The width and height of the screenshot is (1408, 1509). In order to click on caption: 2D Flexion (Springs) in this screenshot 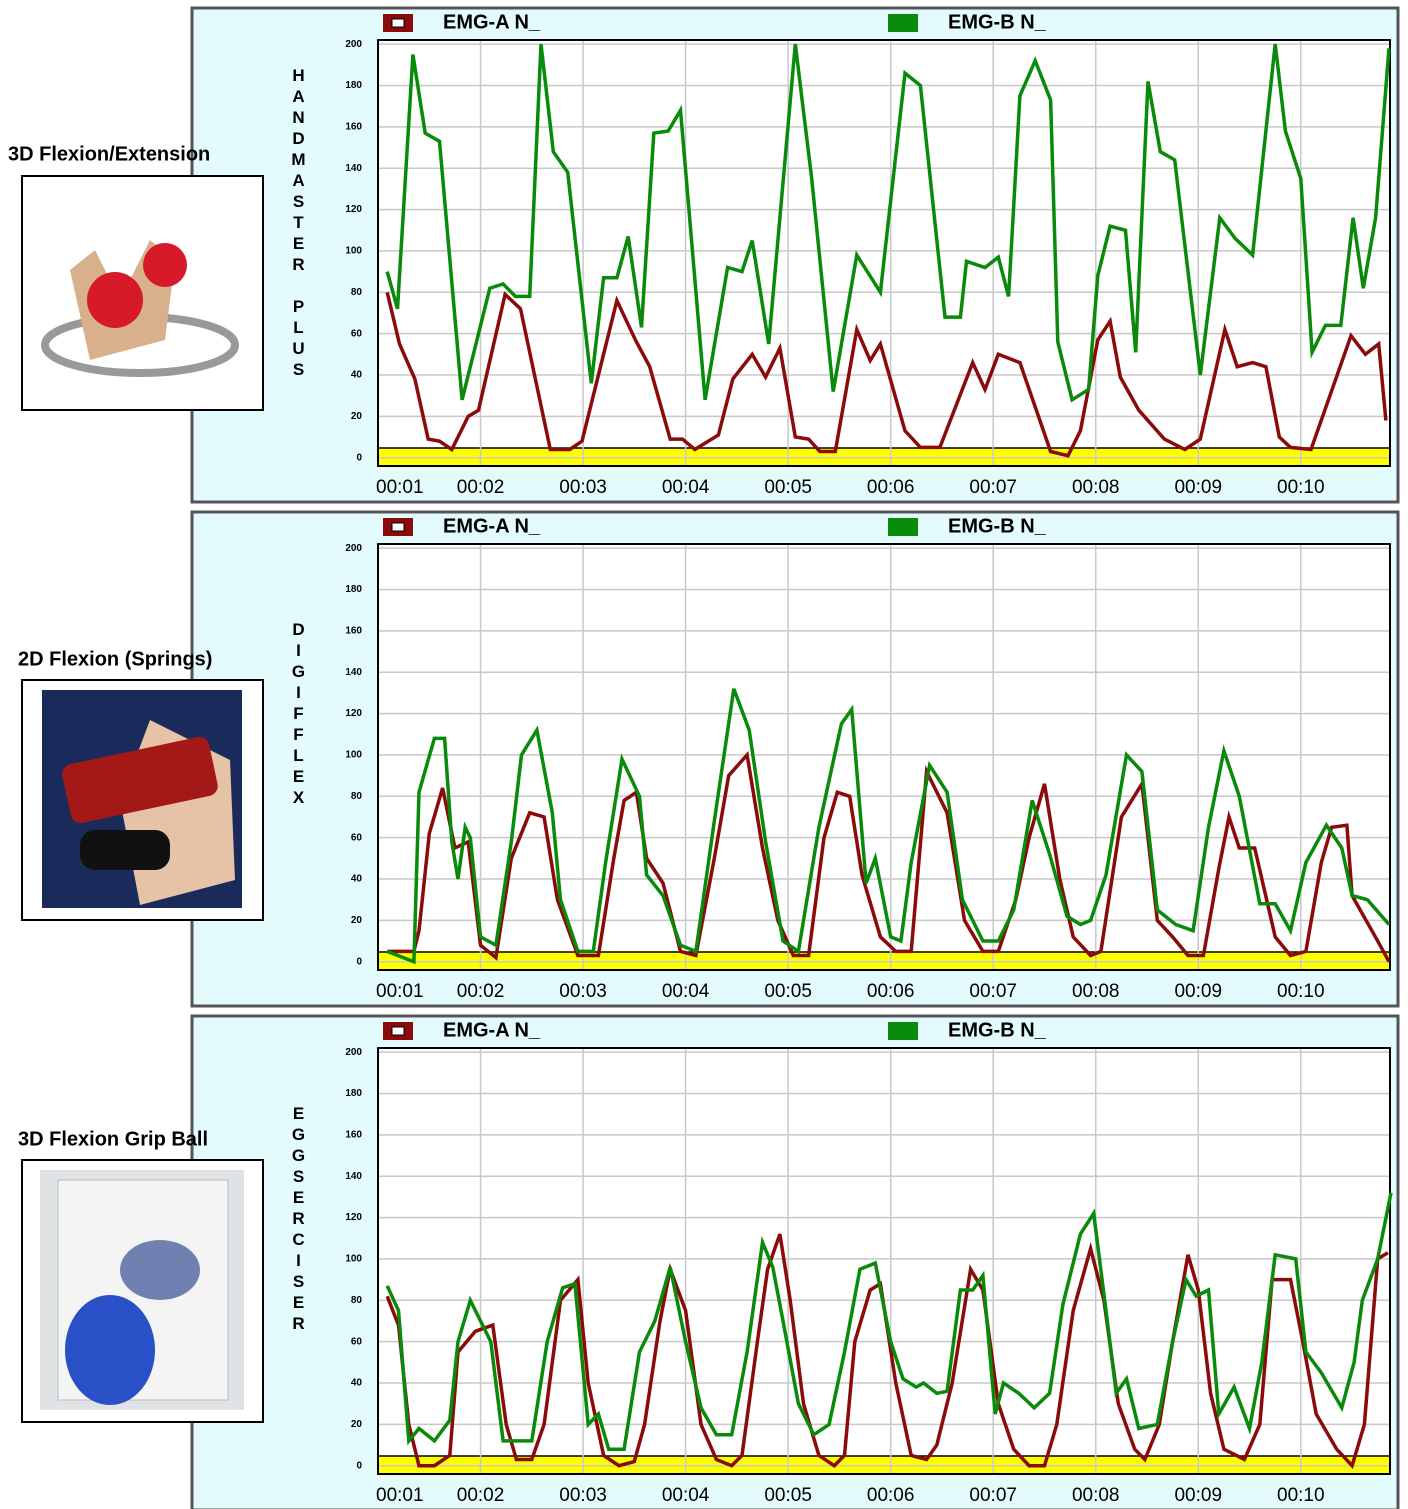, I will do `click(115, 659)`.